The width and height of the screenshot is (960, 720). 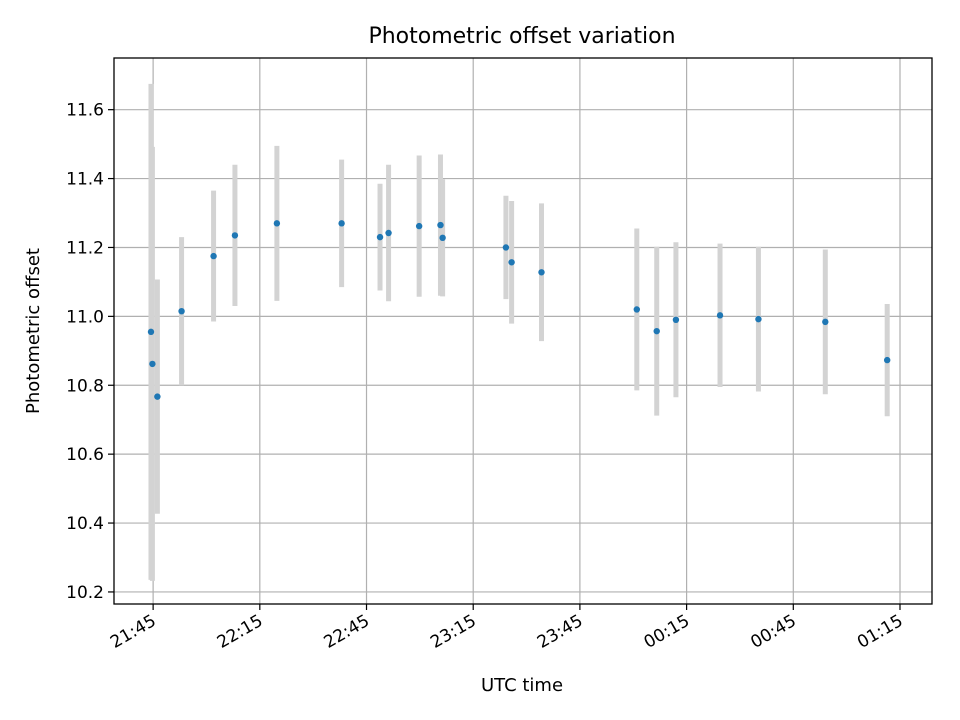 What do you see at coordinates (33, 331) in the screenshot?
I see `y-axis-label: Photometric offset` at bounding box center [33, 331].